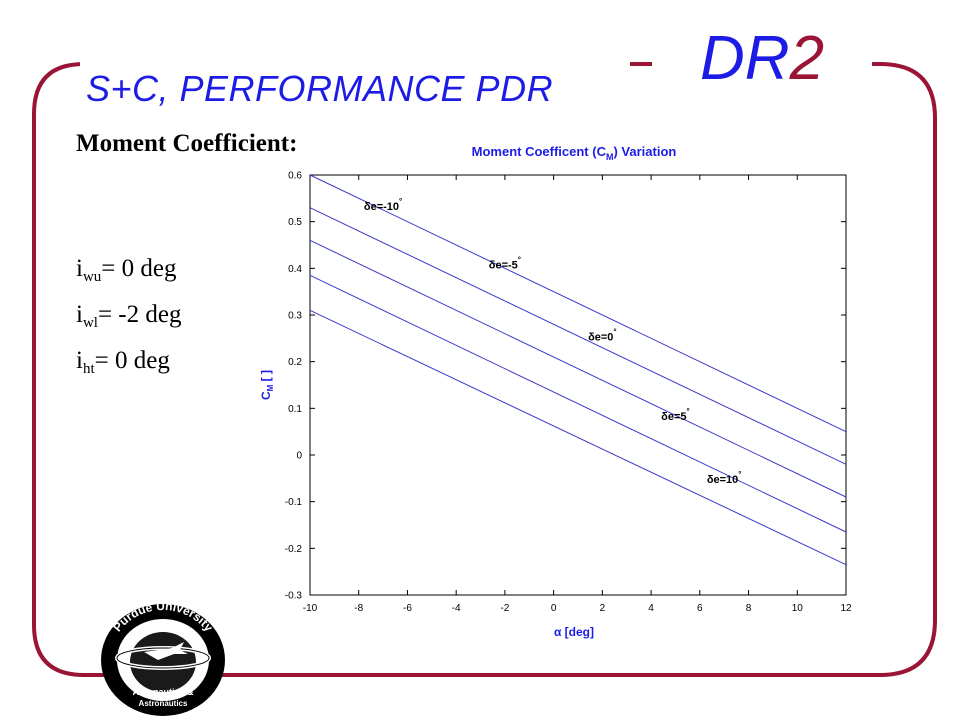 Image resolution: width=960 pixels, height=720 pixels. What do you see at coordinates (504, 608) in the screenshot?
I see `x-tick-label: -2` at bounding box center [504, 608].